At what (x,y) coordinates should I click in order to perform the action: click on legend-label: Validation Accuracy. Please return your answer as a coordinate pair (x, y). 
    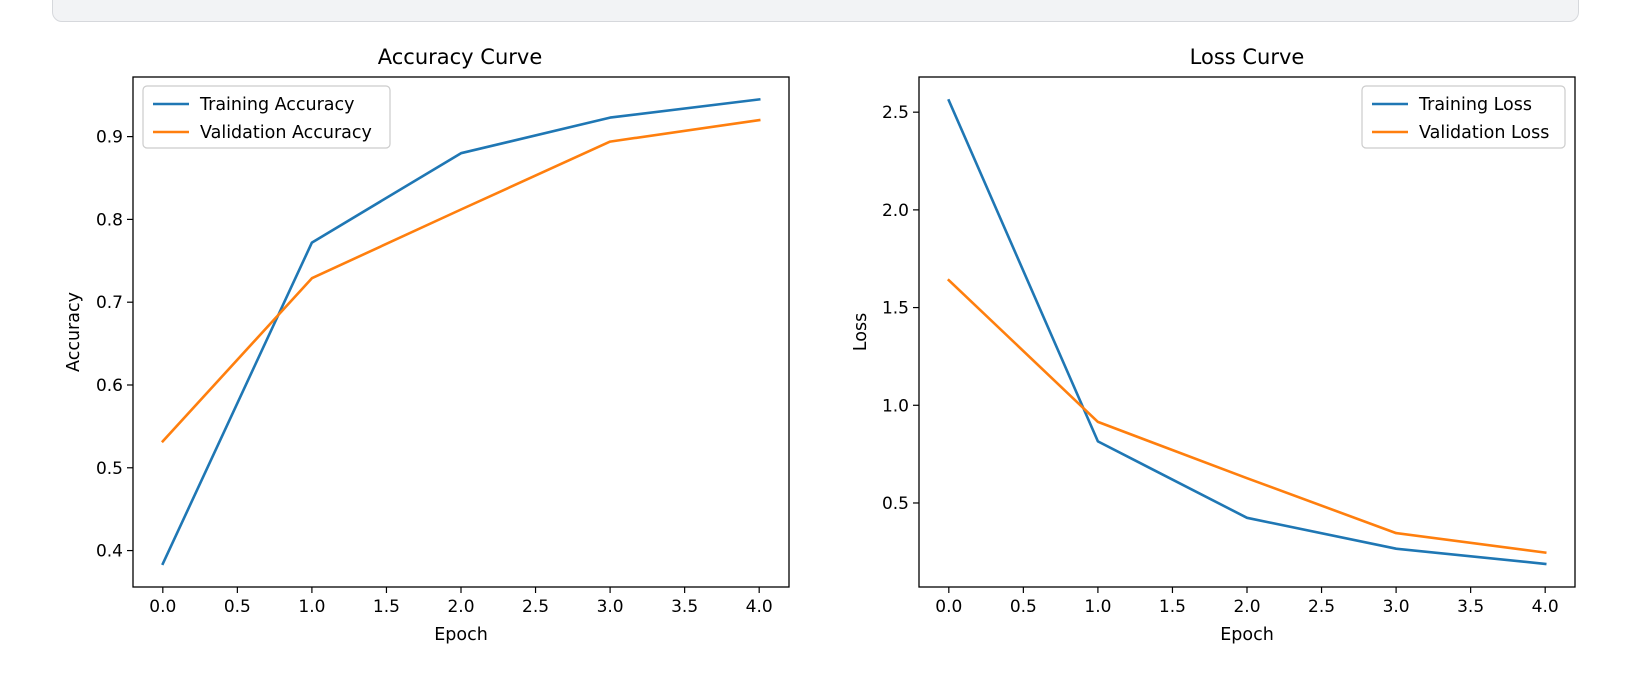
    Looking at the image, I should click on (286, 133).